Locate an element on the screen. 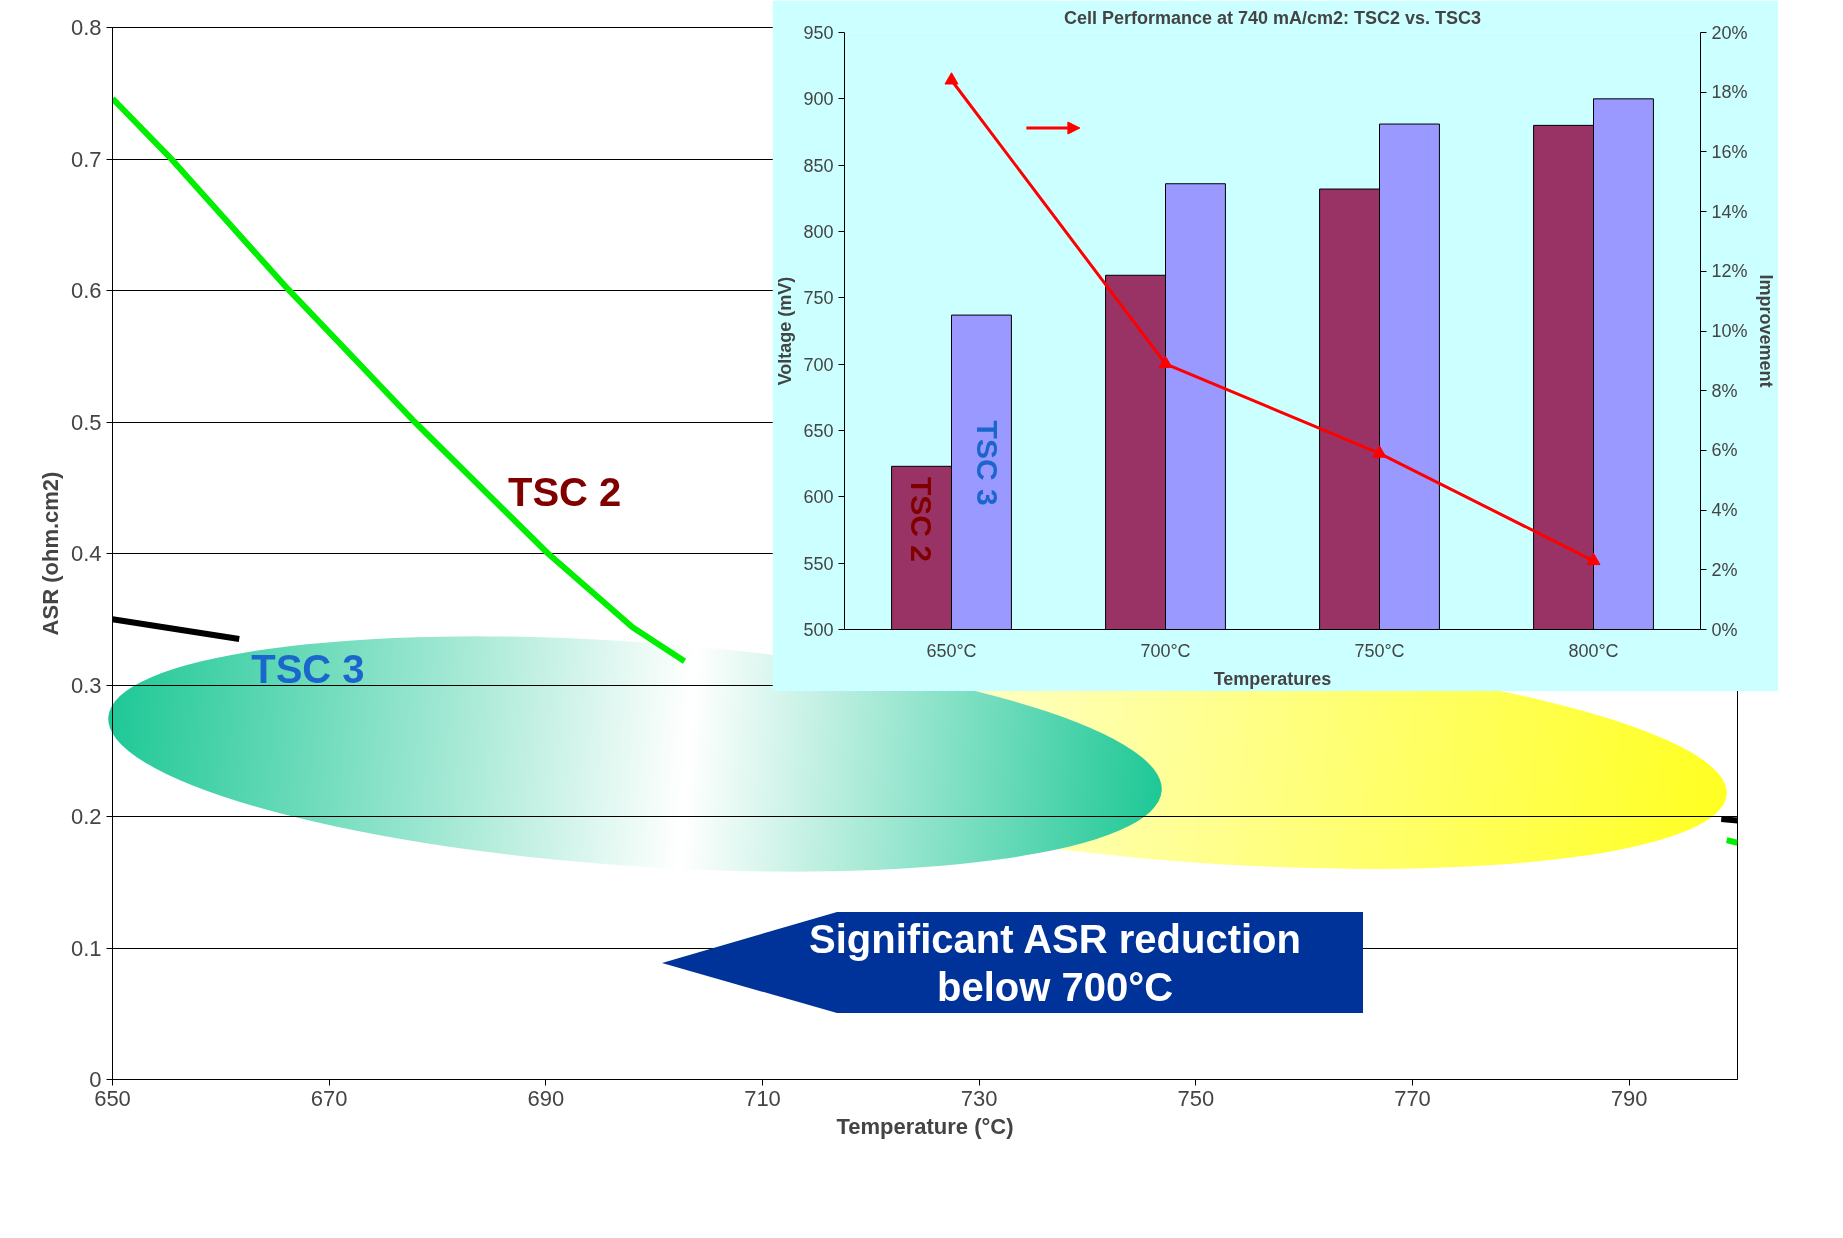  y-tick-label: 0.8 is located at coordinates (86, 27).